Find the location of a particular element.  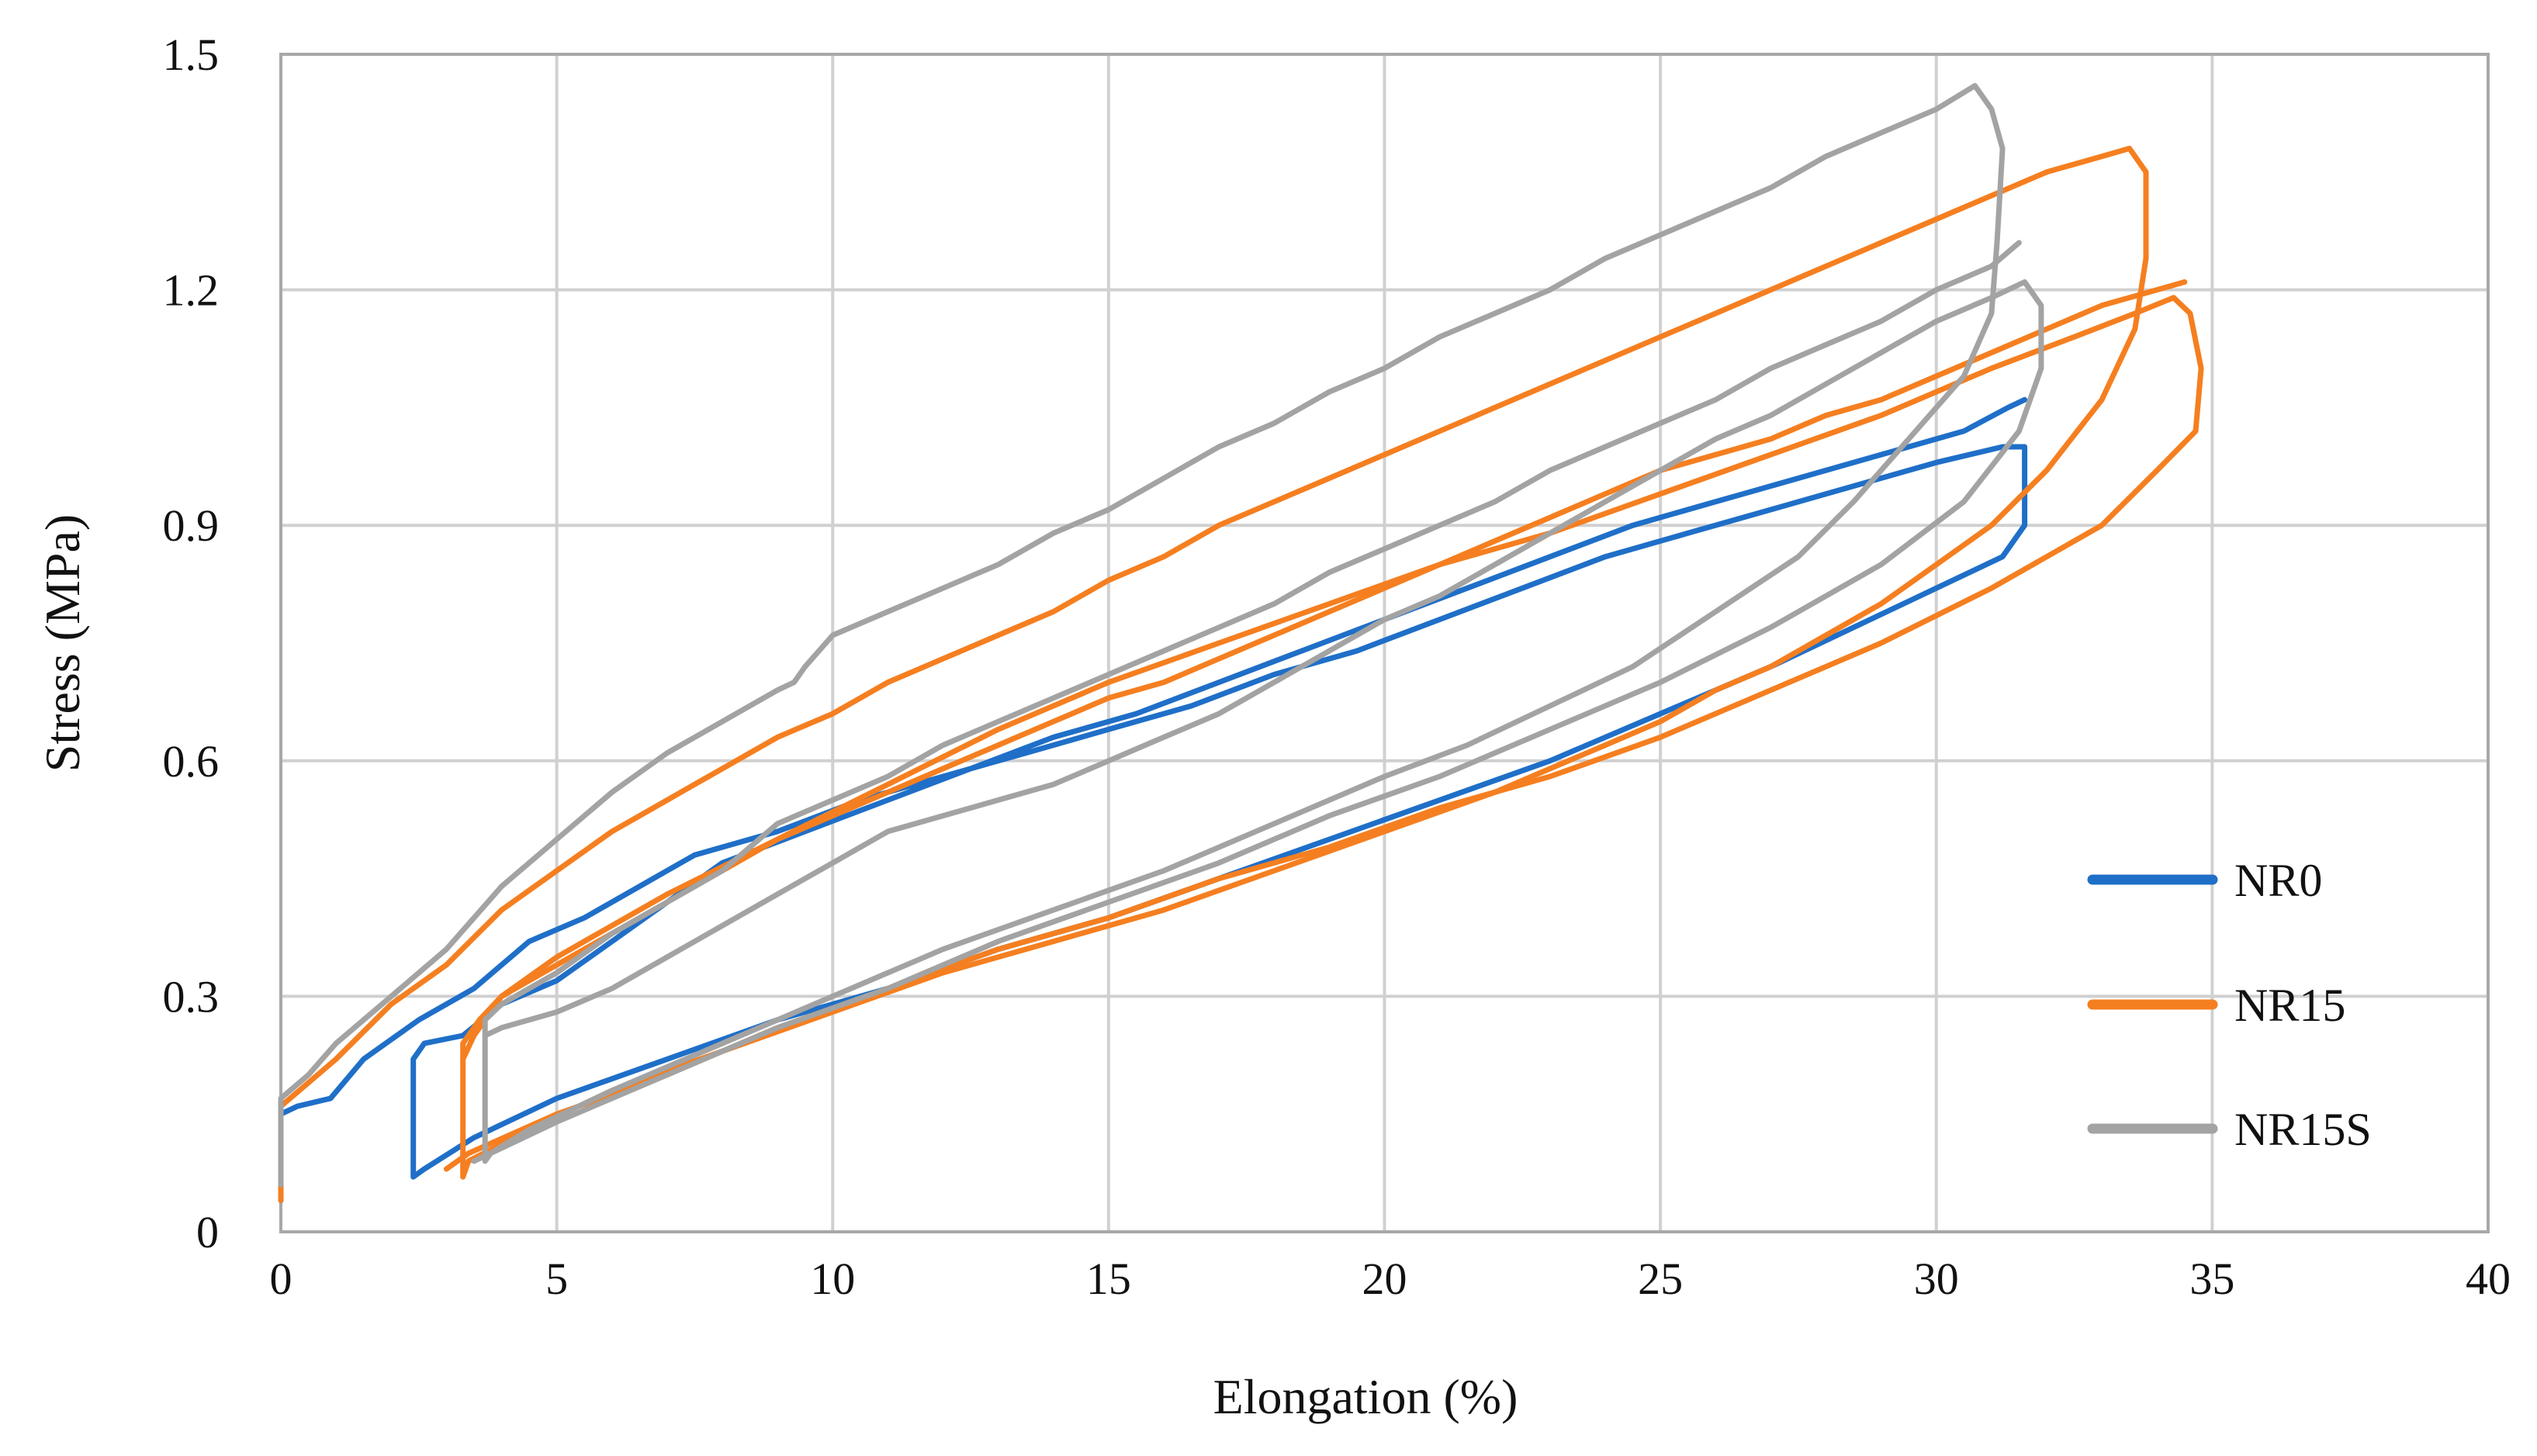

y-tick-label: 0.9 is located at coordinates (191, 525).